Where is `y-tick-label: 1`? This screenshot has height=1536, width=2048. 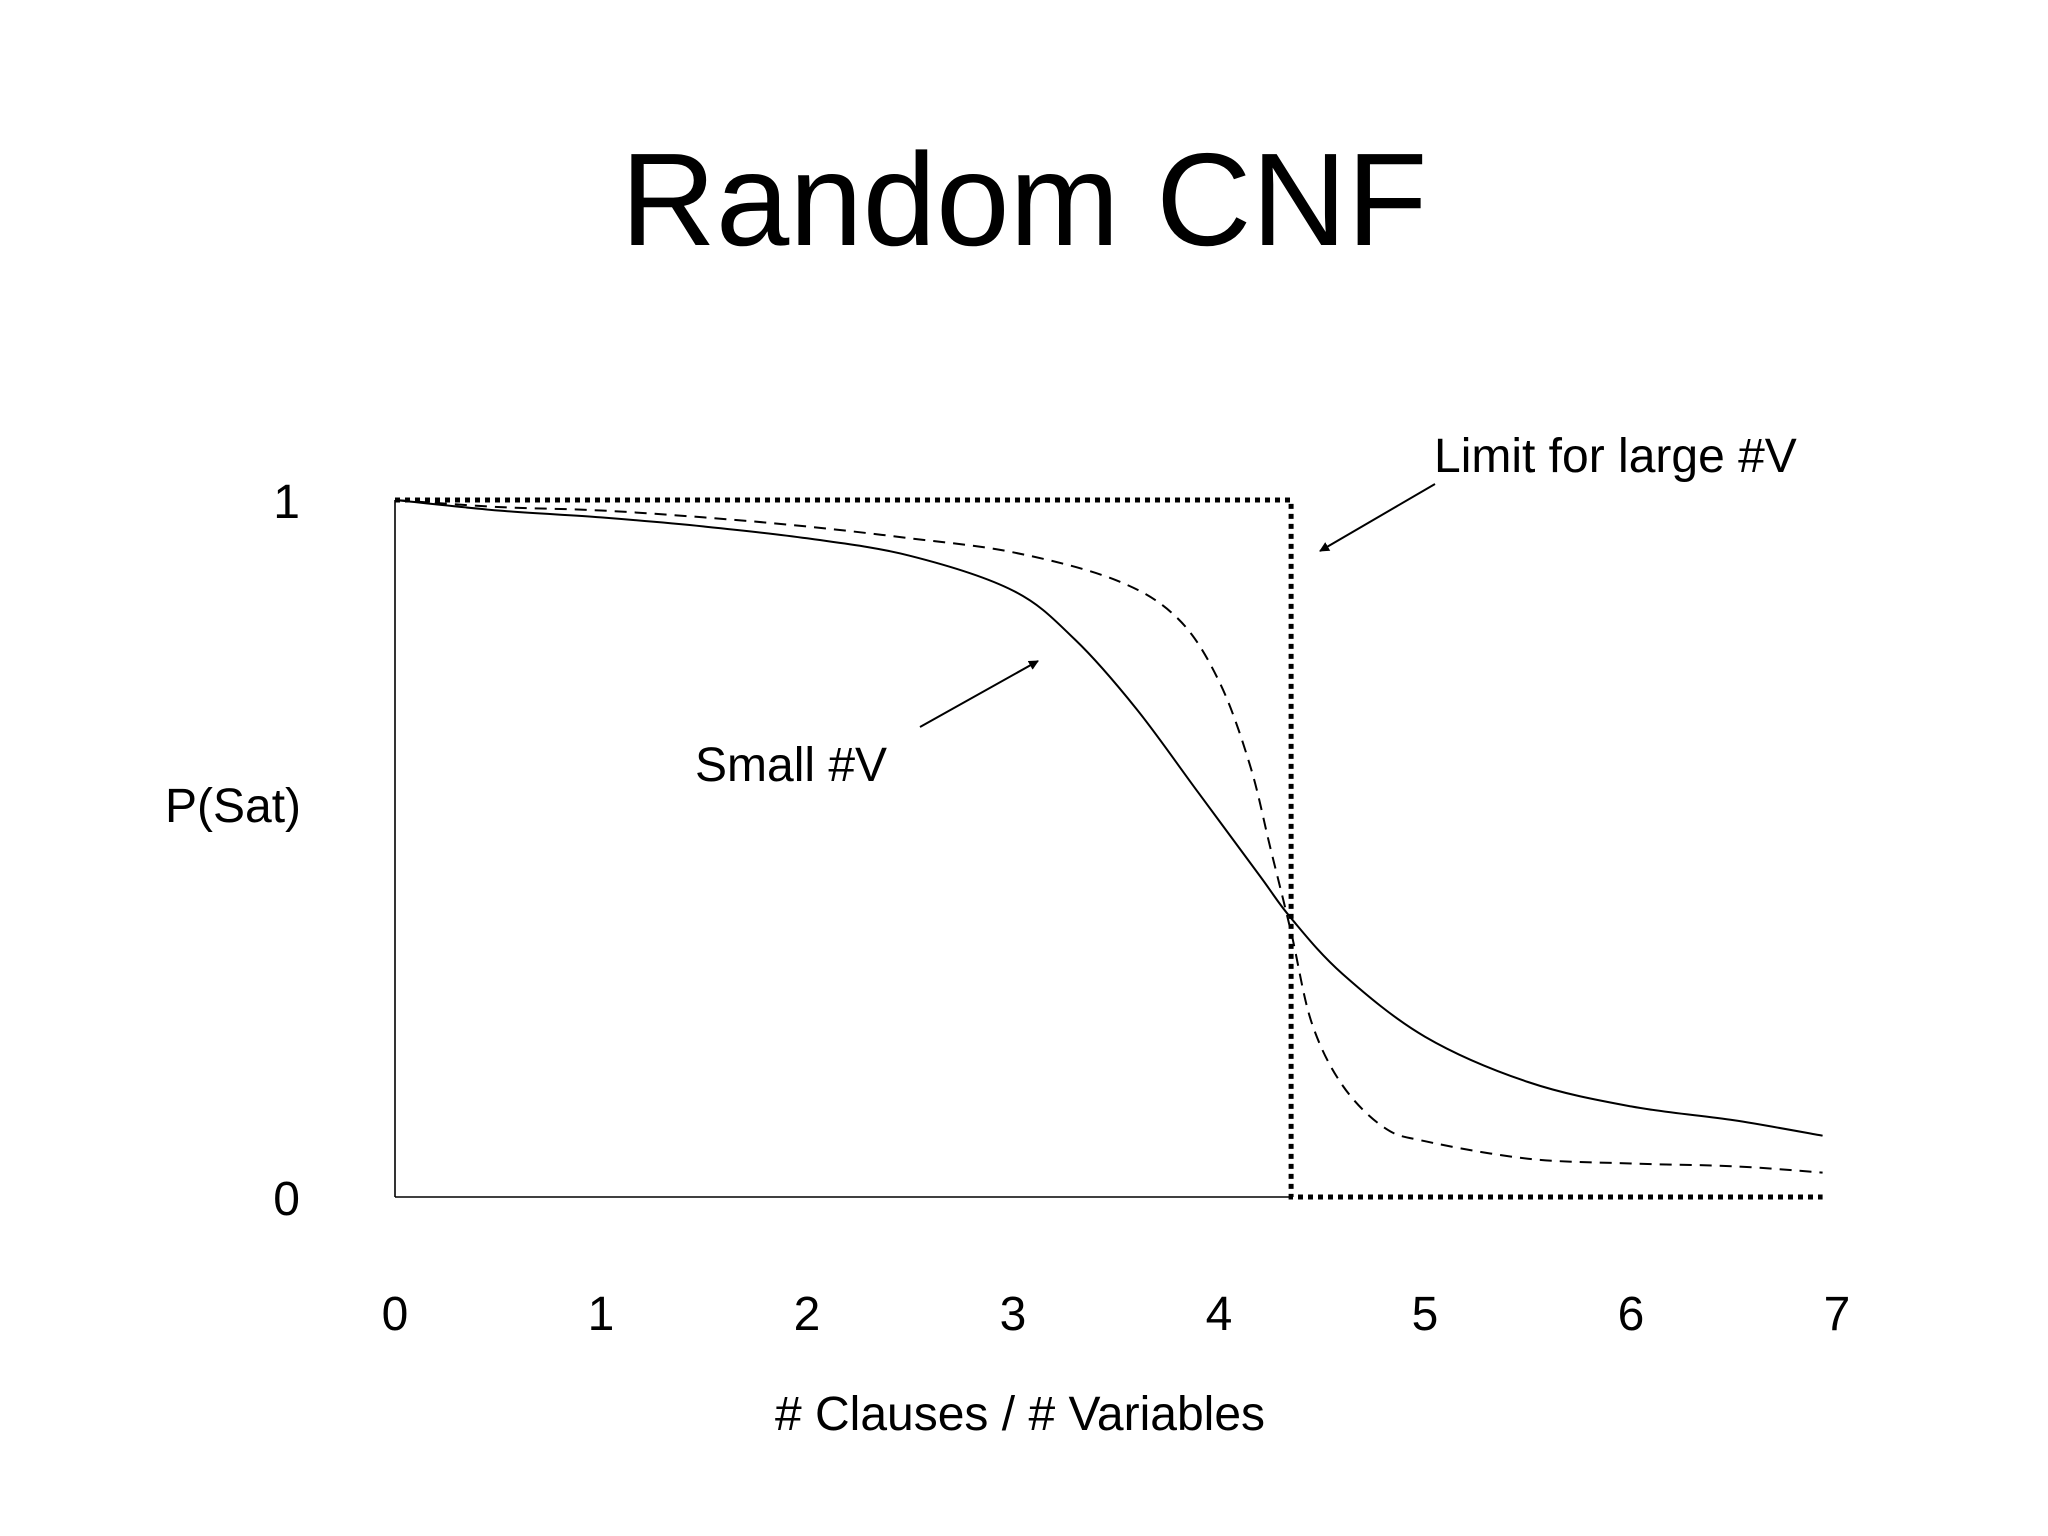 y-tick-label: 1 is located at coordinates (286, 502).